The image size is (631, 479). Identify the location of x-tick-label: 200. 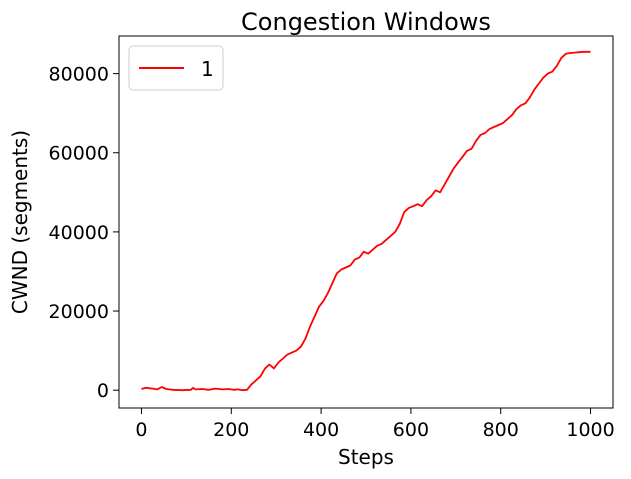
(231, 430).